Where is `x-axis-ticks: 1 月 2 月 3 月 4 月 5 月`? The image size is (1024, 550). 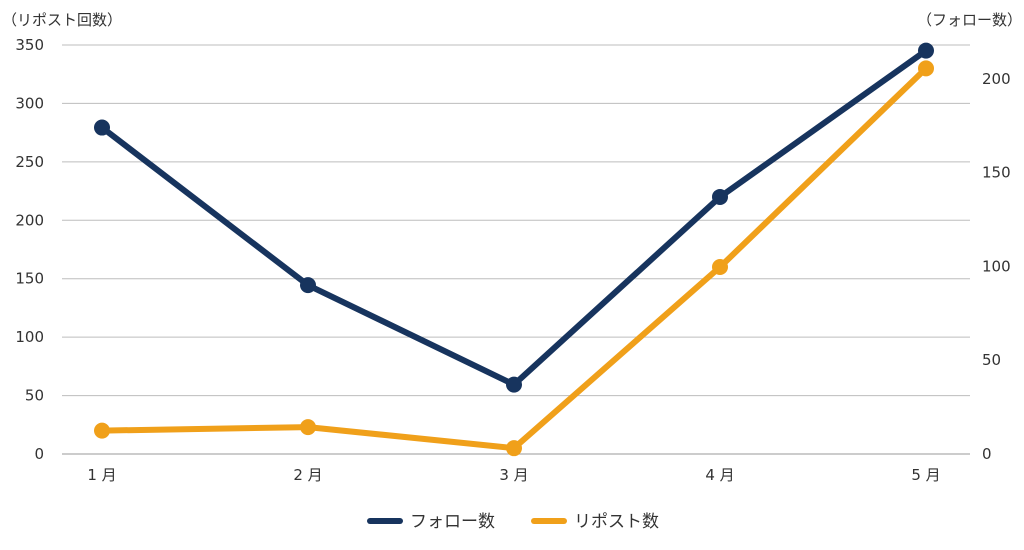 x-axis-ticks: 1 月 2 月 3 月 4 月 5 月 is located at coordinates (513, 475).